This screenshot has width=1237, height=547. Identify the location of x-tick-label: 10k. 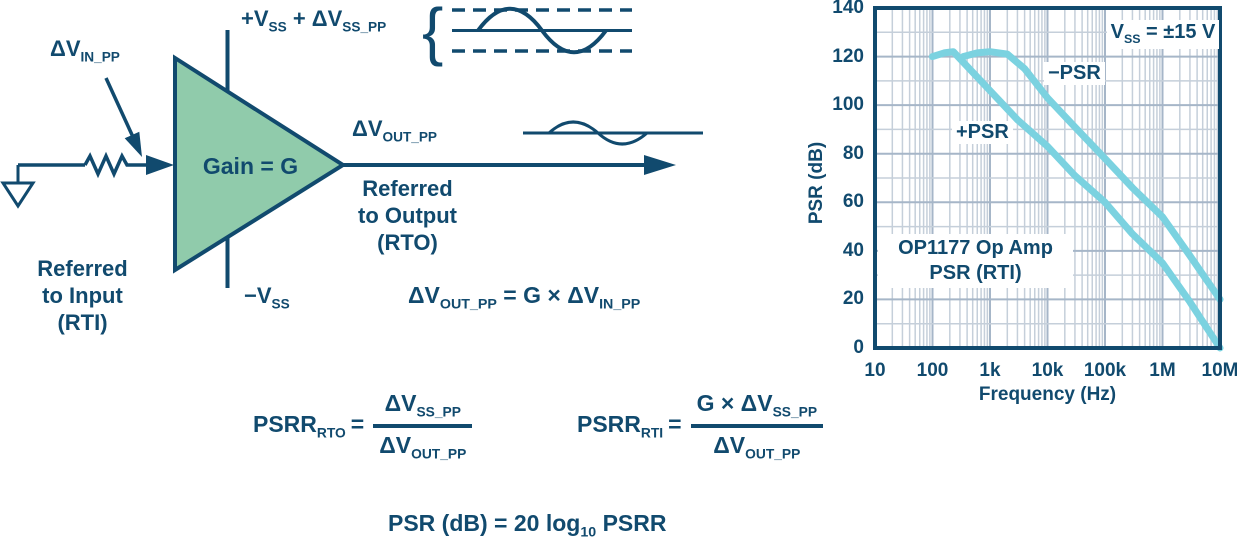
(1047, 370).